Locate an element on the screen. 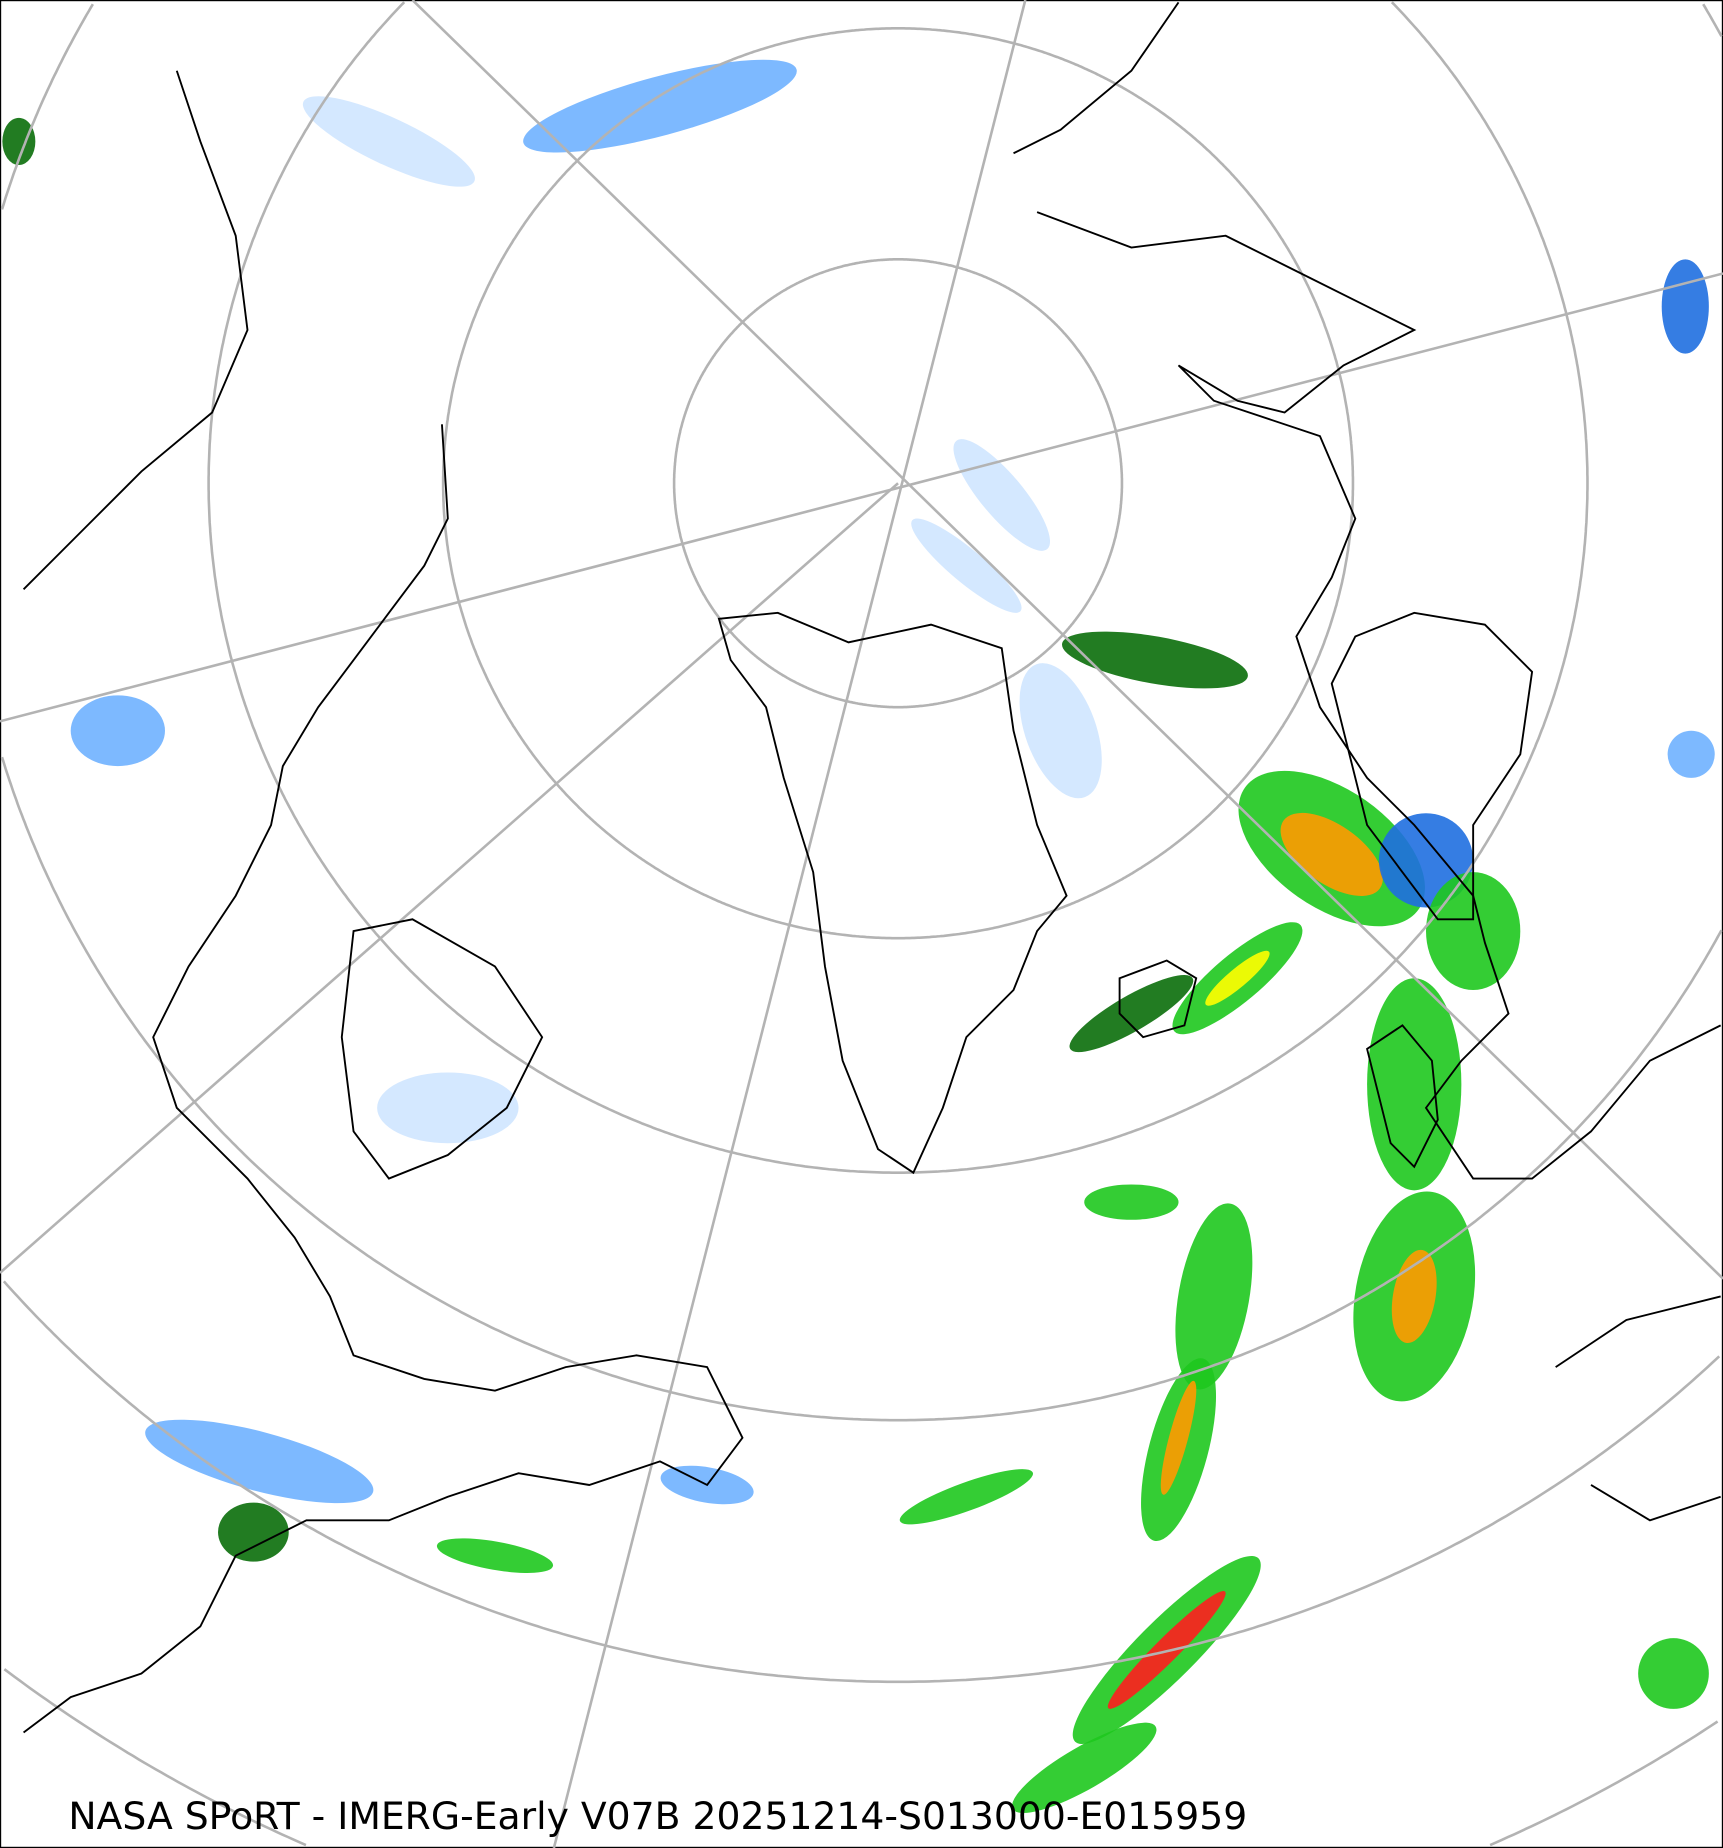  hudson-bay-coast is located at coordinates (442, 1049).